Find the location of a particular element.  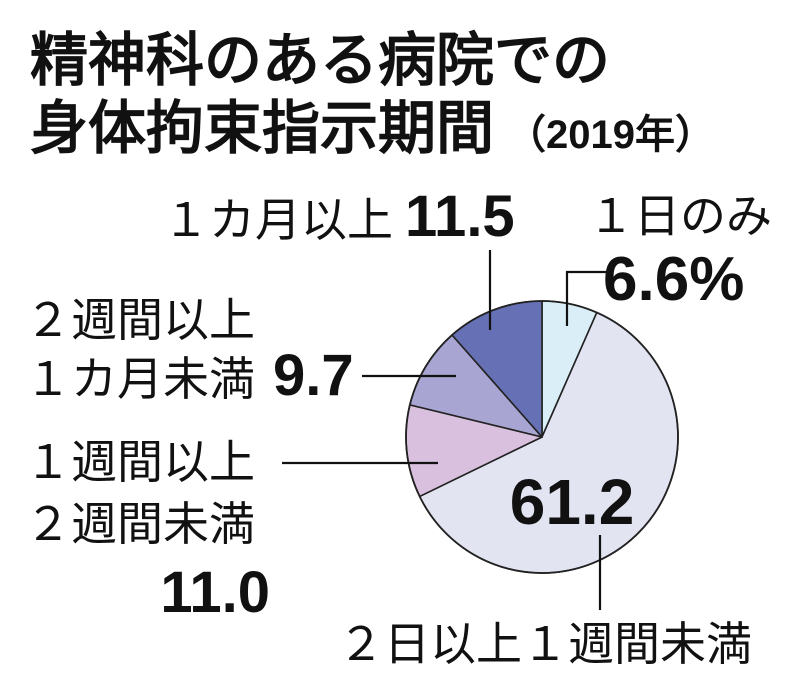

chart-title-line-2-group: 身体拘束指示期間 （2019年） is located at coordinates (372, 128).